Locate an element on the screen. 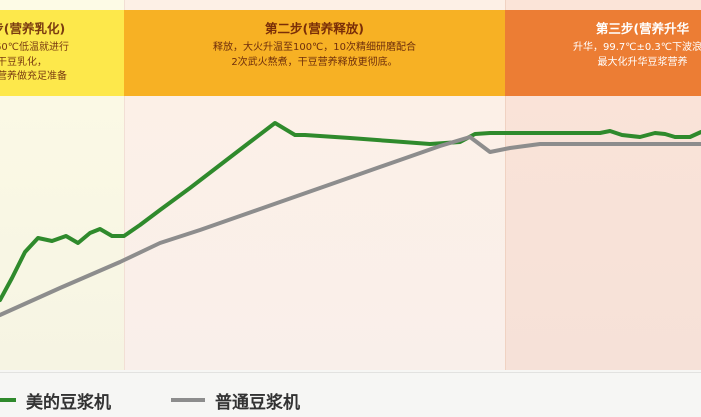  stage-2-desc-line: 2次武火熬煮，干豆营养释放更彻底。 is located at coordinates (314, 62).